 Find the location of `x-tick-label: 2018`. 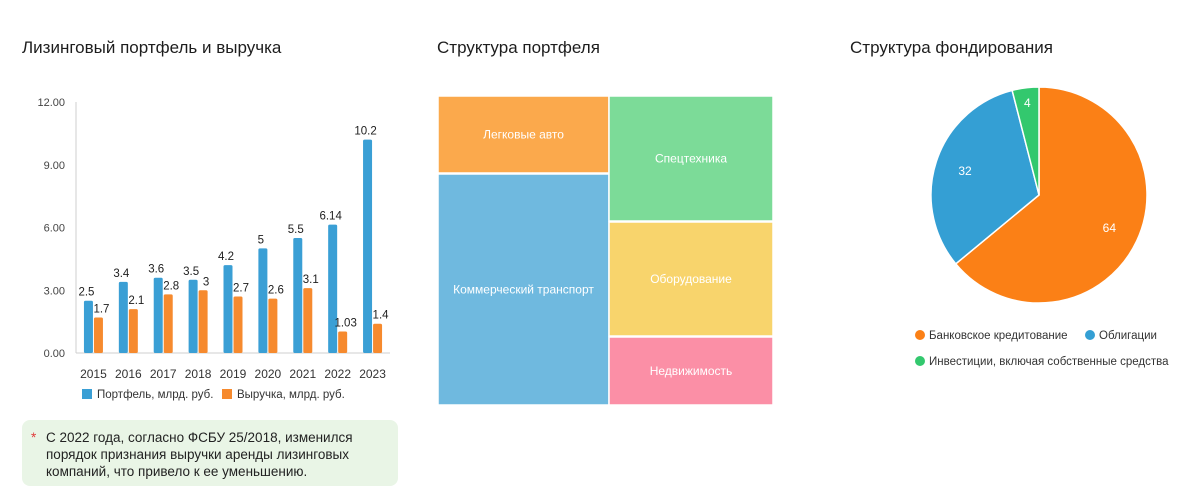

x-tick-label: 2018 is located at coordinates (198, 374).